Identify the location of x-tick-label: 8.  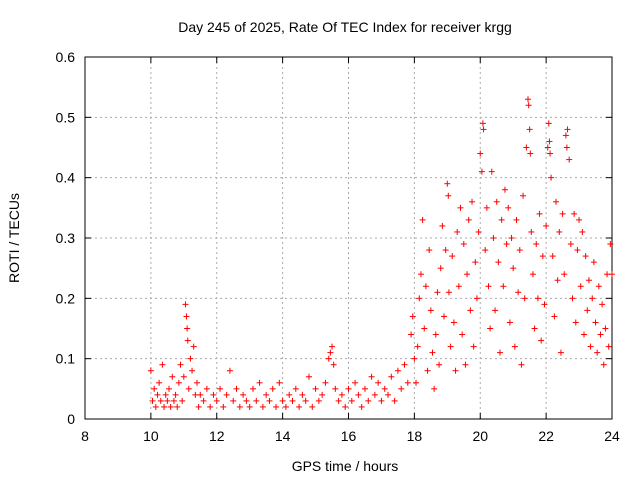
(85, 436).